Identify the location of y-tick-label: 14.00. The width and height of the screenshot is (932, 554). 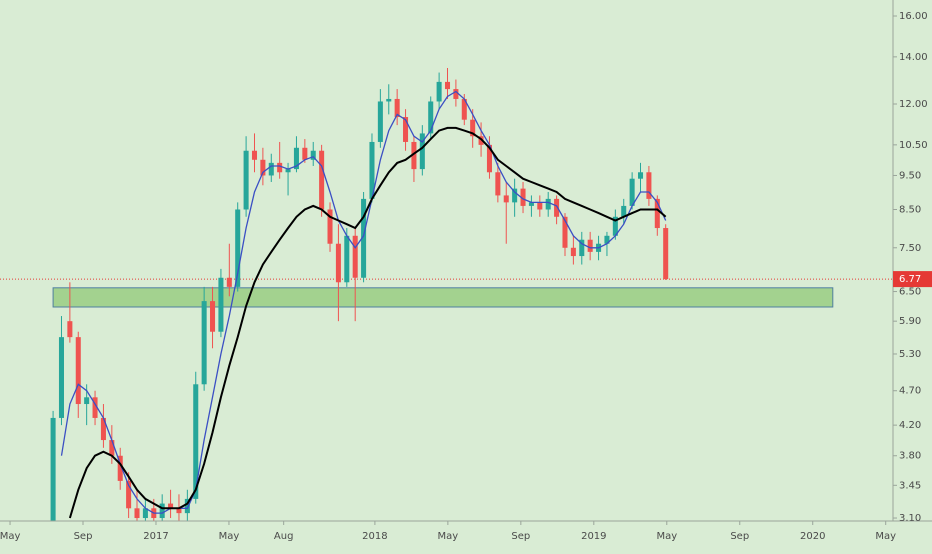
(913, 57).